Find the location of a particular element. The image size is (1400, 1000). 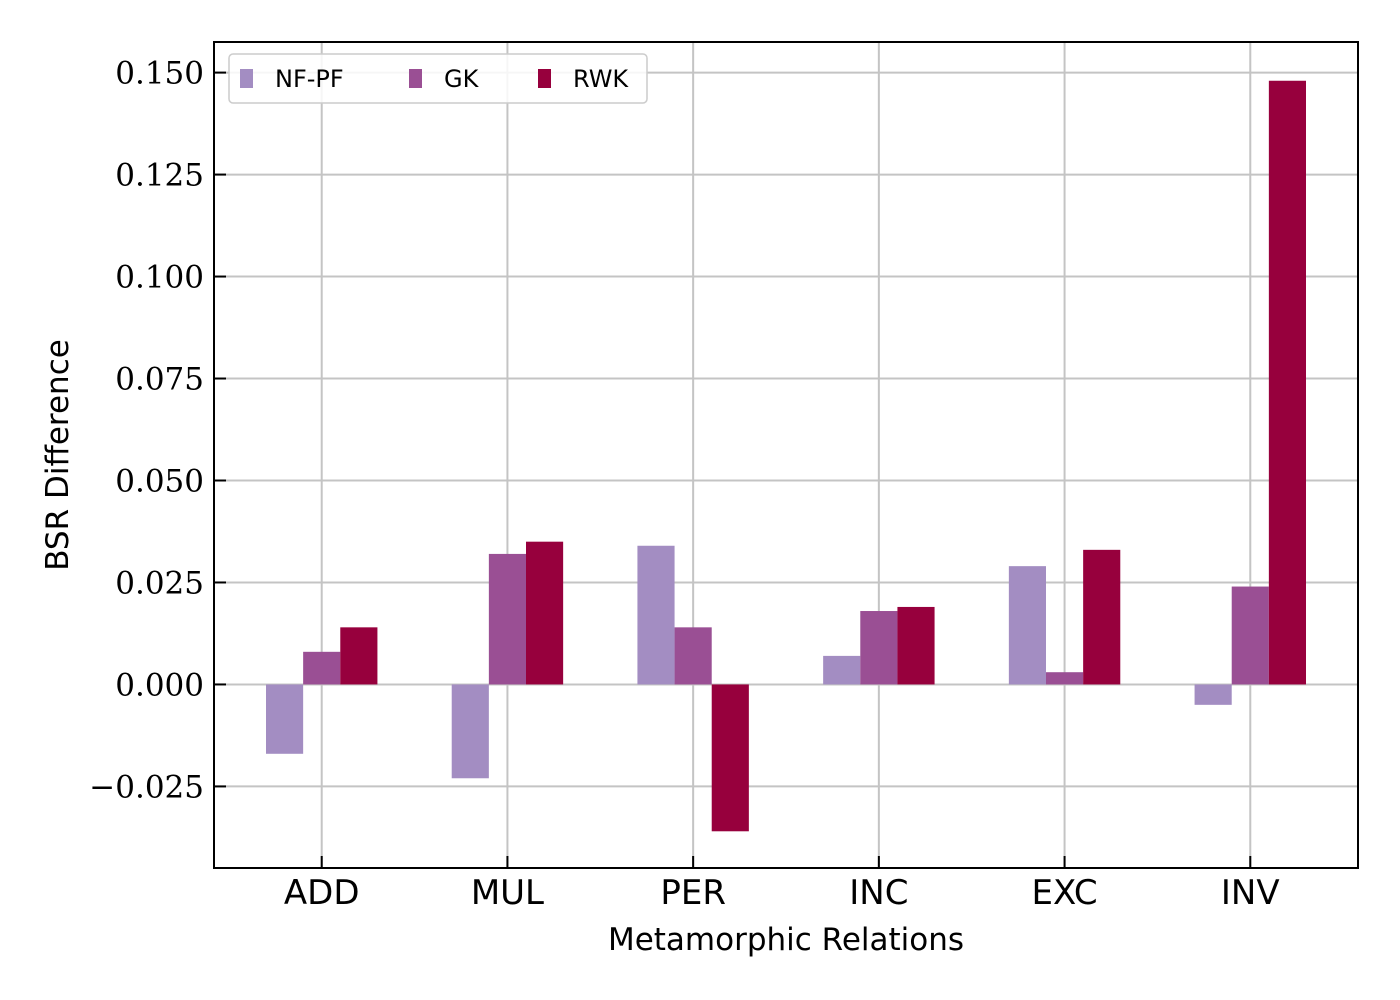

bar-rwk-inv is located at coordinates (1287, 382).